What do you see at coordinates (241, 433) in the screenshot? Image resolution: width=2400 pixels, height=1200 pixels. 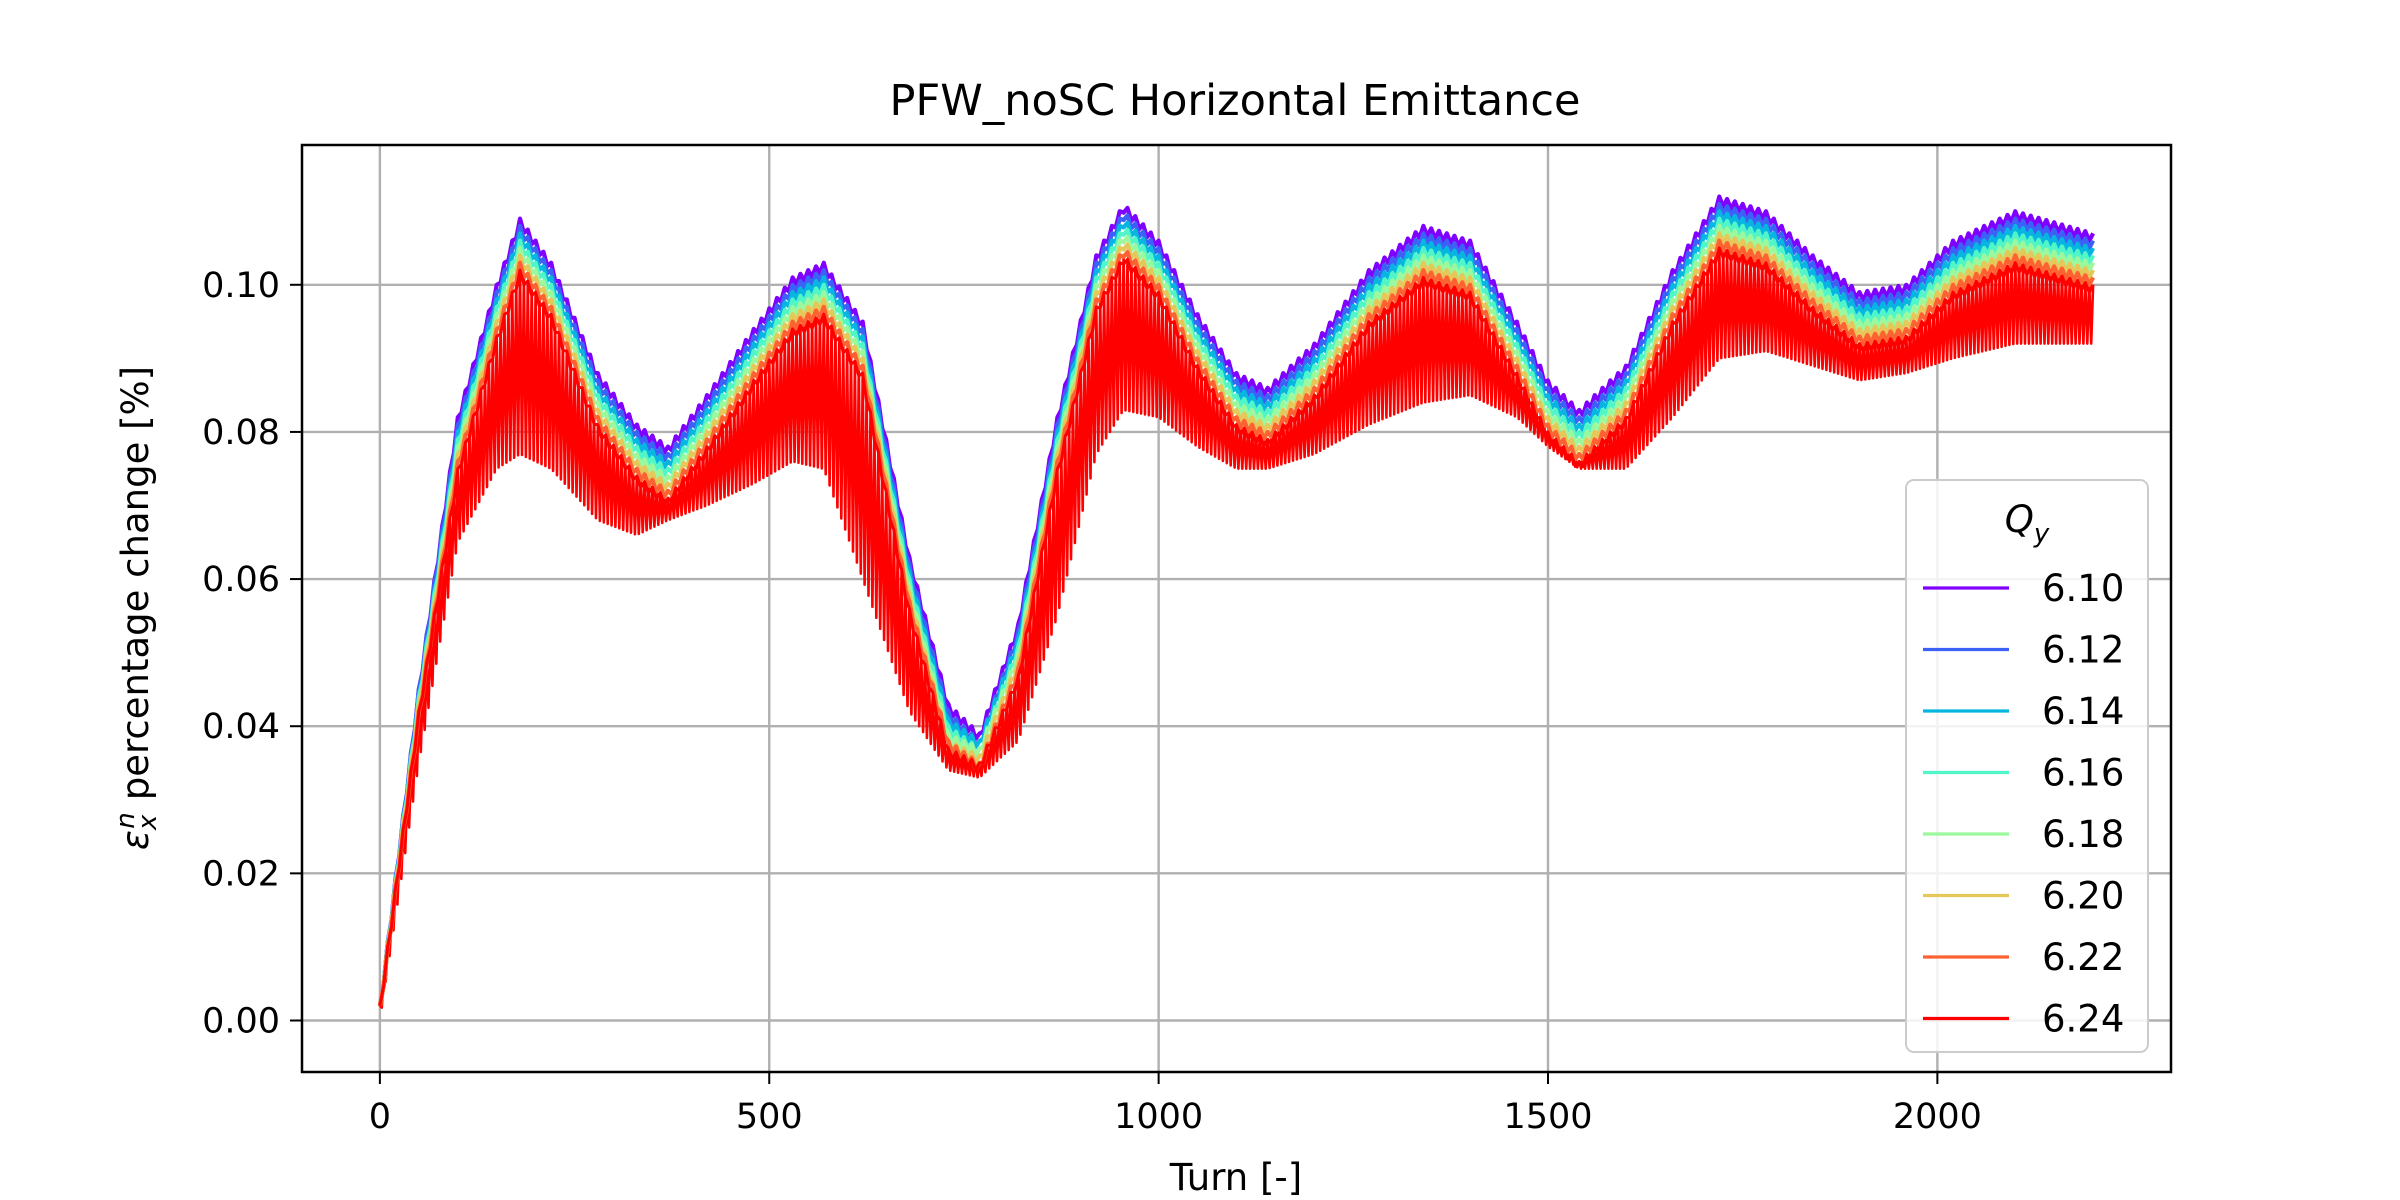 I see `y-tick-label: 0.08` at bounding box center [241, 433].